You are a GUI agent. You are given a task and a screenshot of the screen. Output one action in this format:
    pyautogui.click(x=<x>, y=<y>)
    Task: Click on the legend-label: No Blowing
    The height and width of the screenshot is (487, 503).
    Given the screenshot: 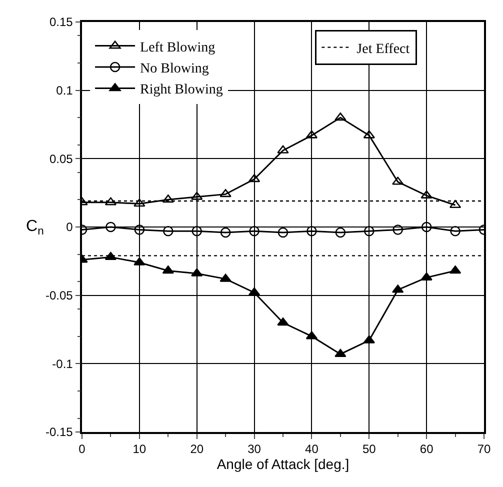 What is the action you would take?
    pyautogui.click(x=174, y=68)
    